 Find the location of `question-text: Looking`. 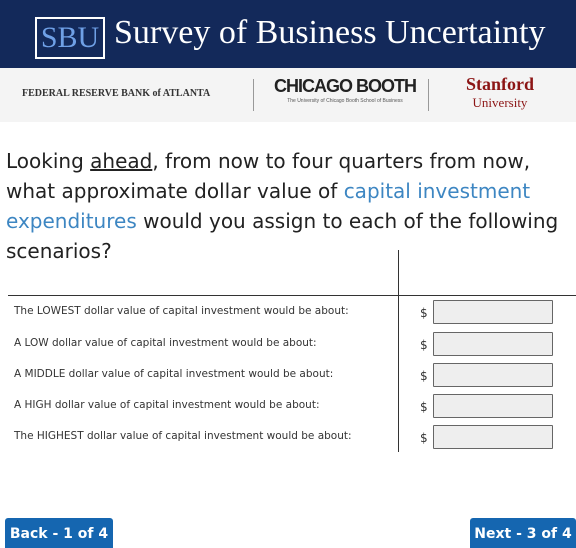

question-text: Looking is located at coordinates (48, 161).